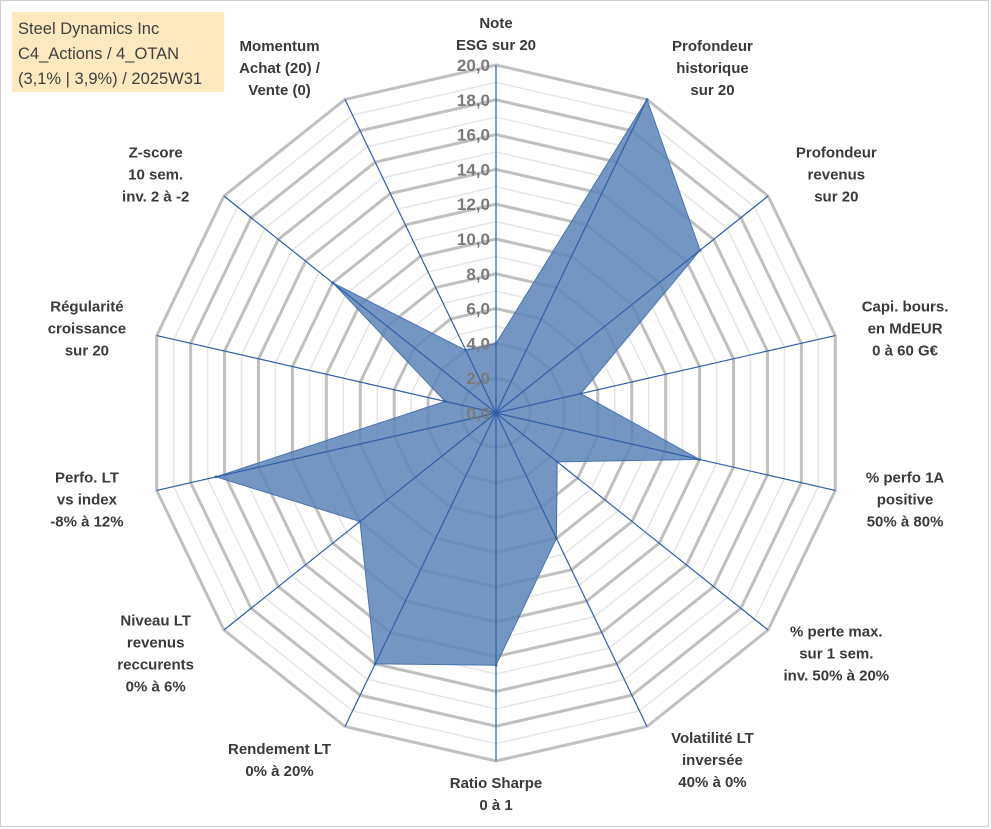 Image resolution: width=991 pixels, height=829 pixels. I want to click on tick-label-3: 6,0, so click(478, 309).